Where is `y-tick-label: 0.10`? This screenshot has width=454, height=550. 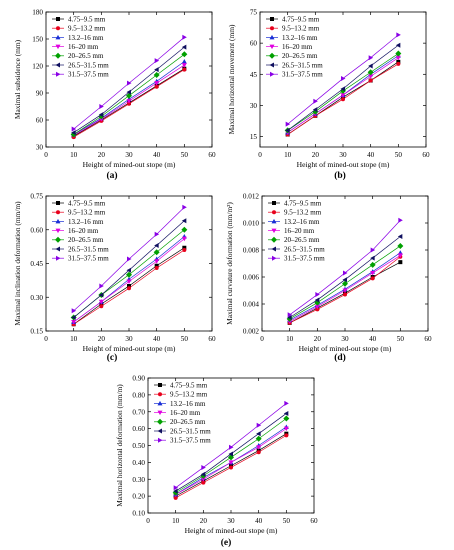 y-tick-label: 0.10 is located at coordinates (138, 514).